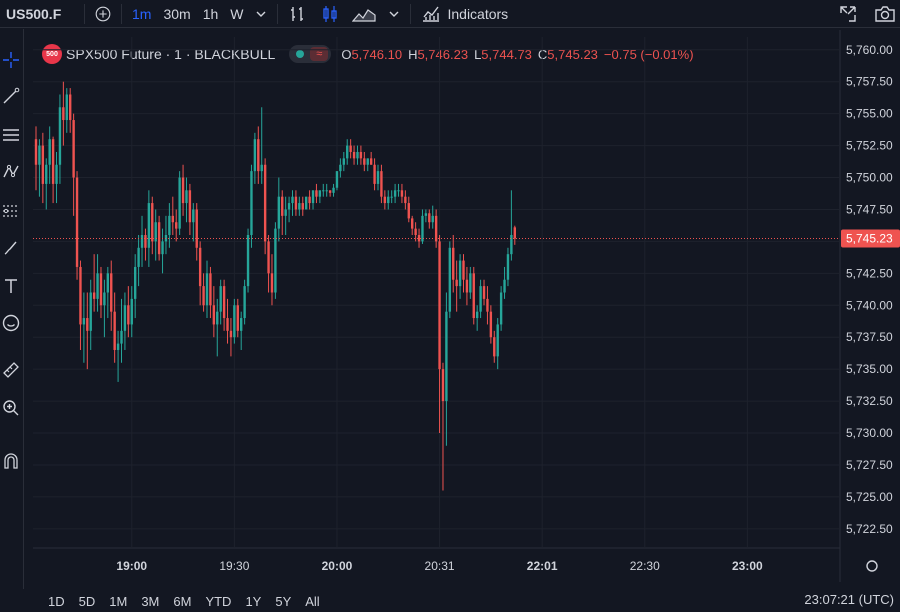  What do you see at coordinates (747, 566) in the screenshot?
I see `x-tick-label: 23:00` at bounding box center [747, 566].